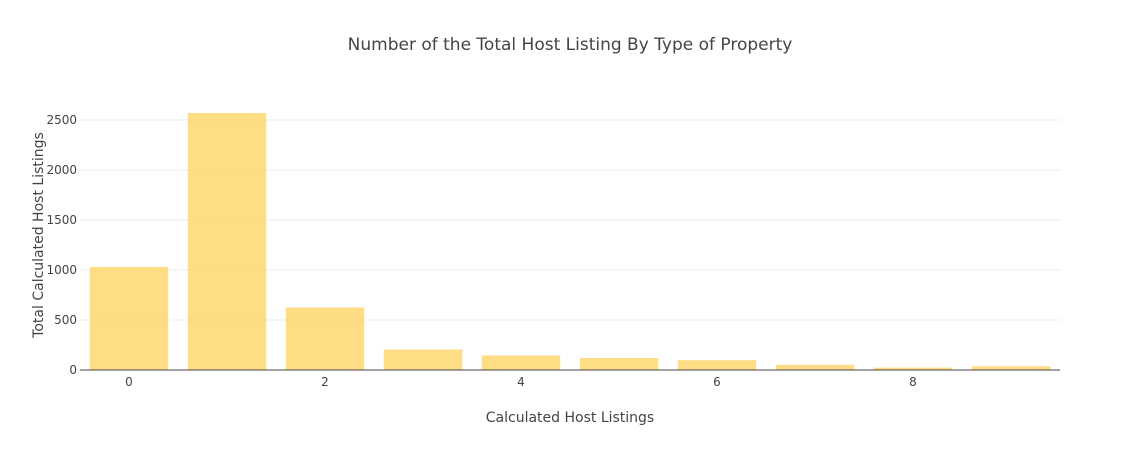 This screenshot has width=1140, height=450. Describe the element at coordinates (73, 370) in the screenshot. I see `y-tick-label: 0` at that location.